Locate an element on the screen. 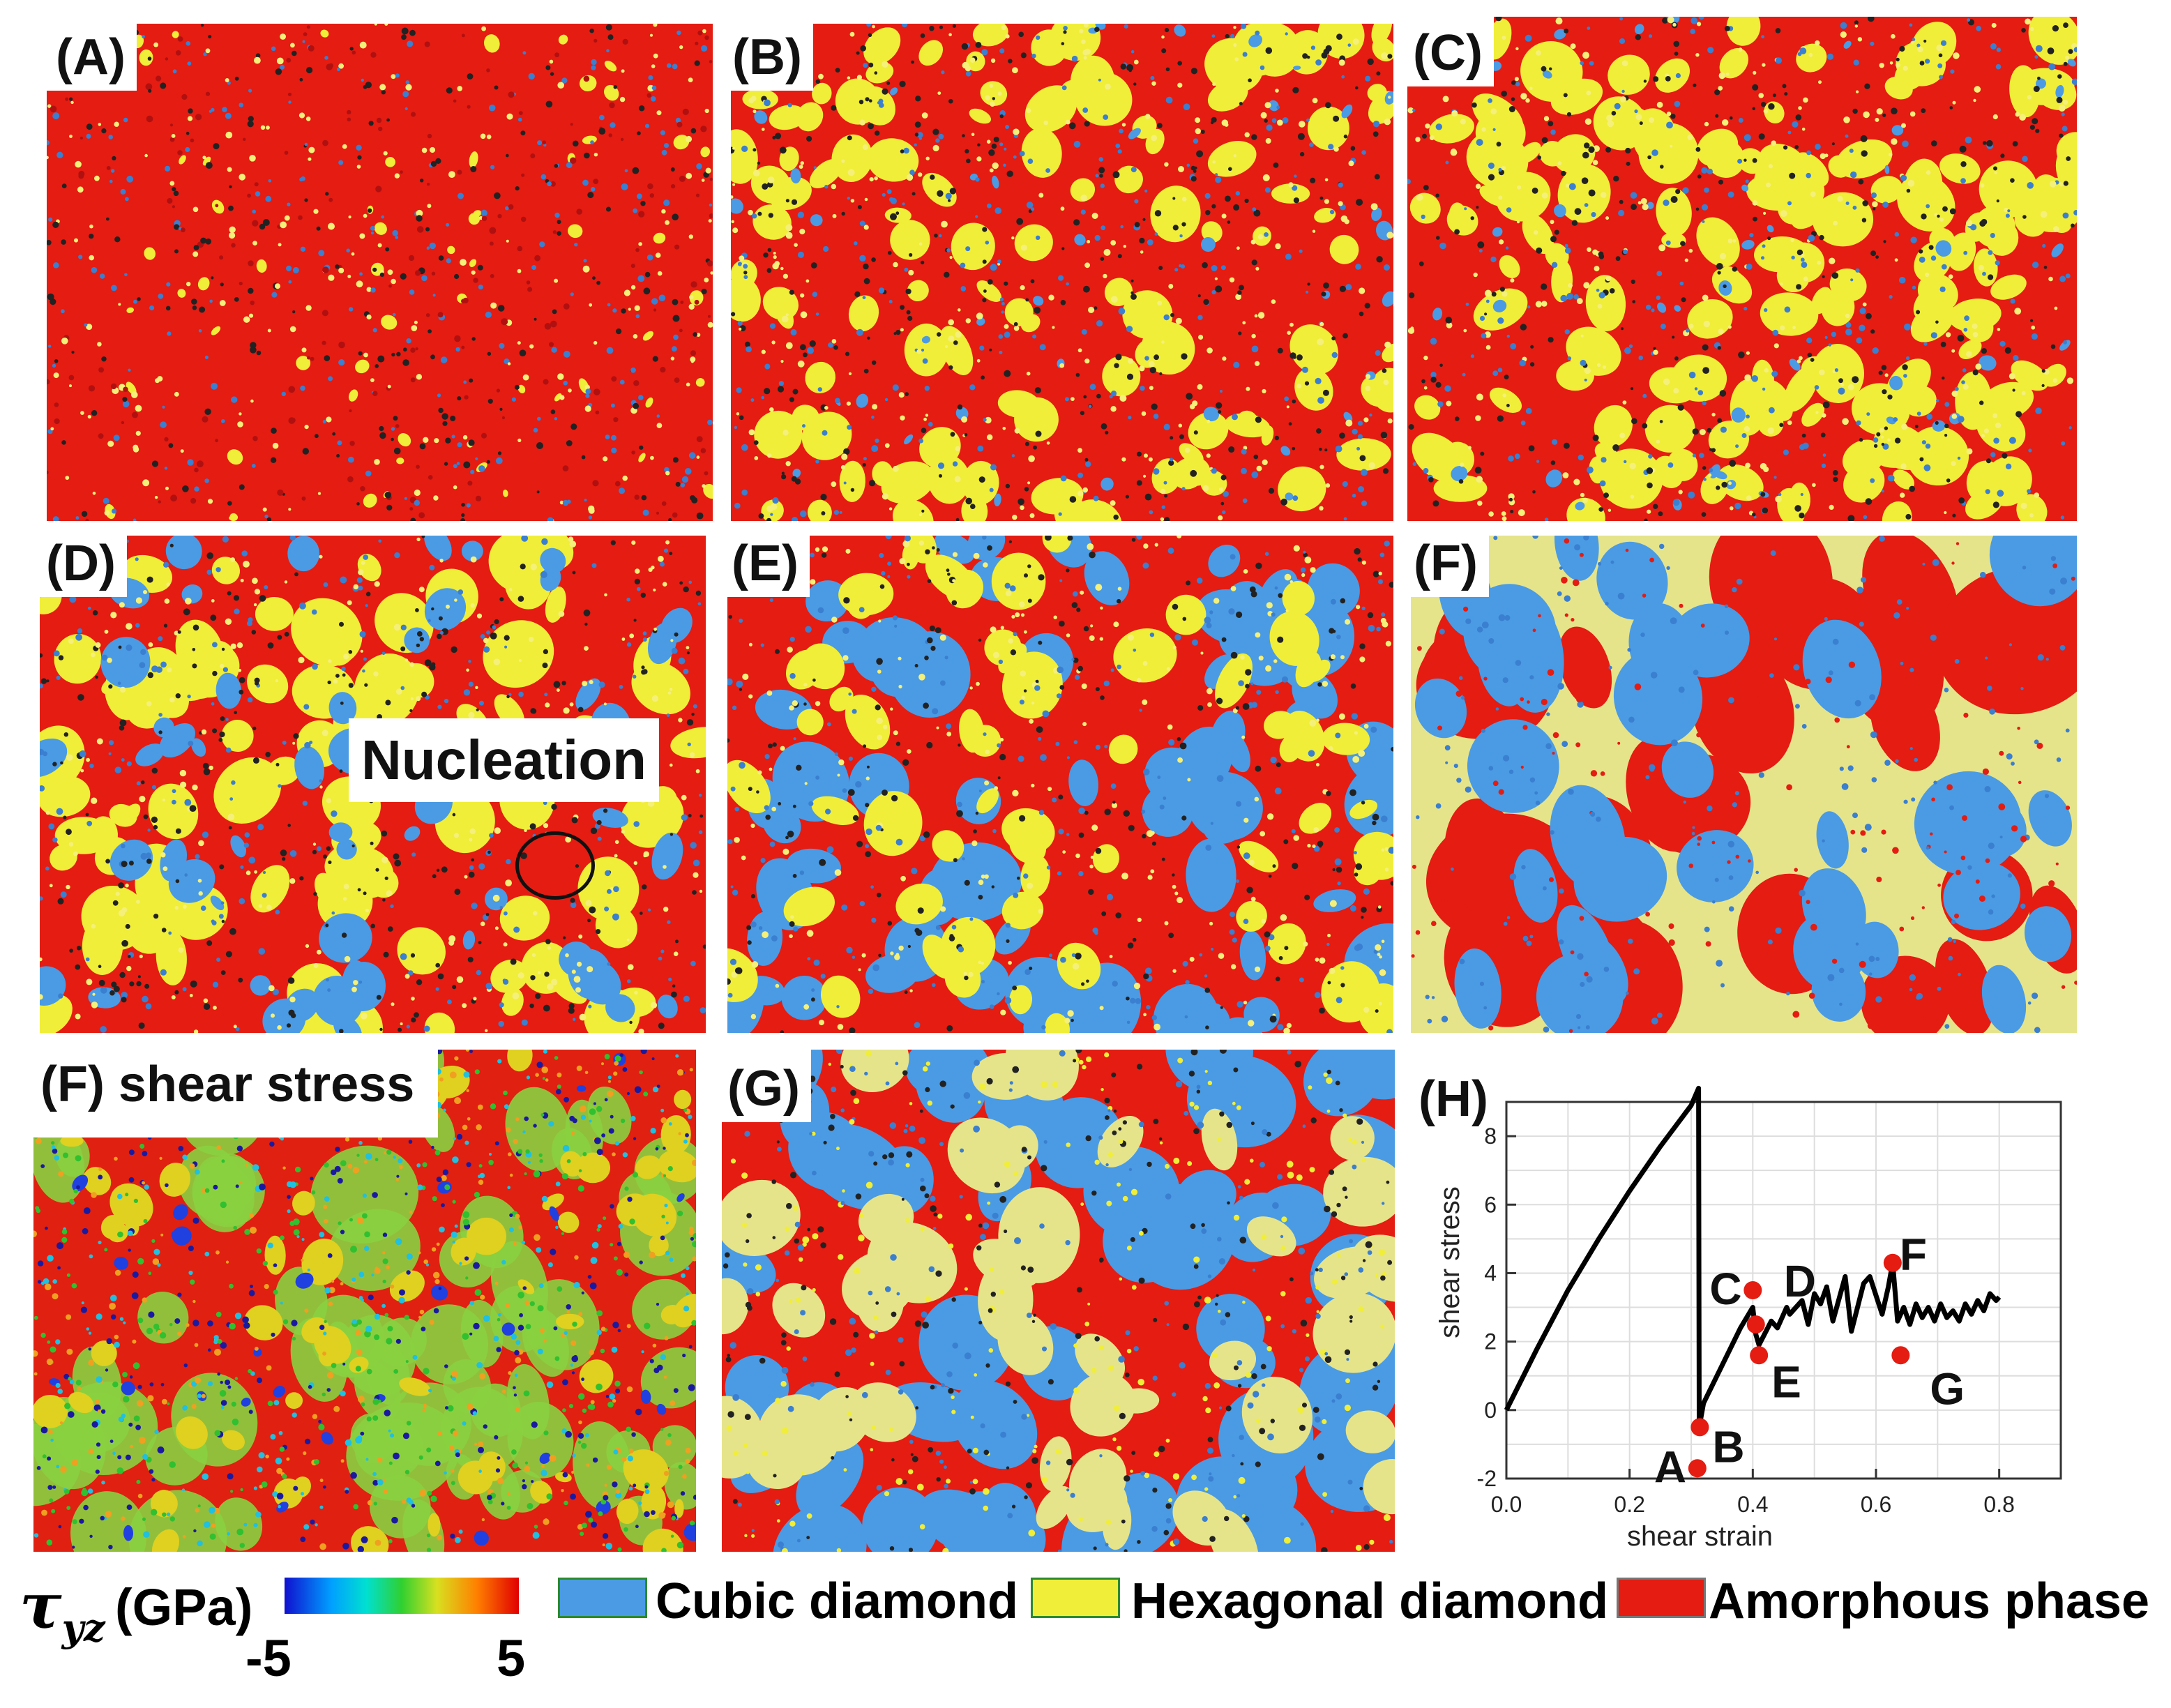 Image resolution: width=2171 pixels, height=1708 pixels. x-tick-label: 0.0 is located at coordinates (1507, 1505).